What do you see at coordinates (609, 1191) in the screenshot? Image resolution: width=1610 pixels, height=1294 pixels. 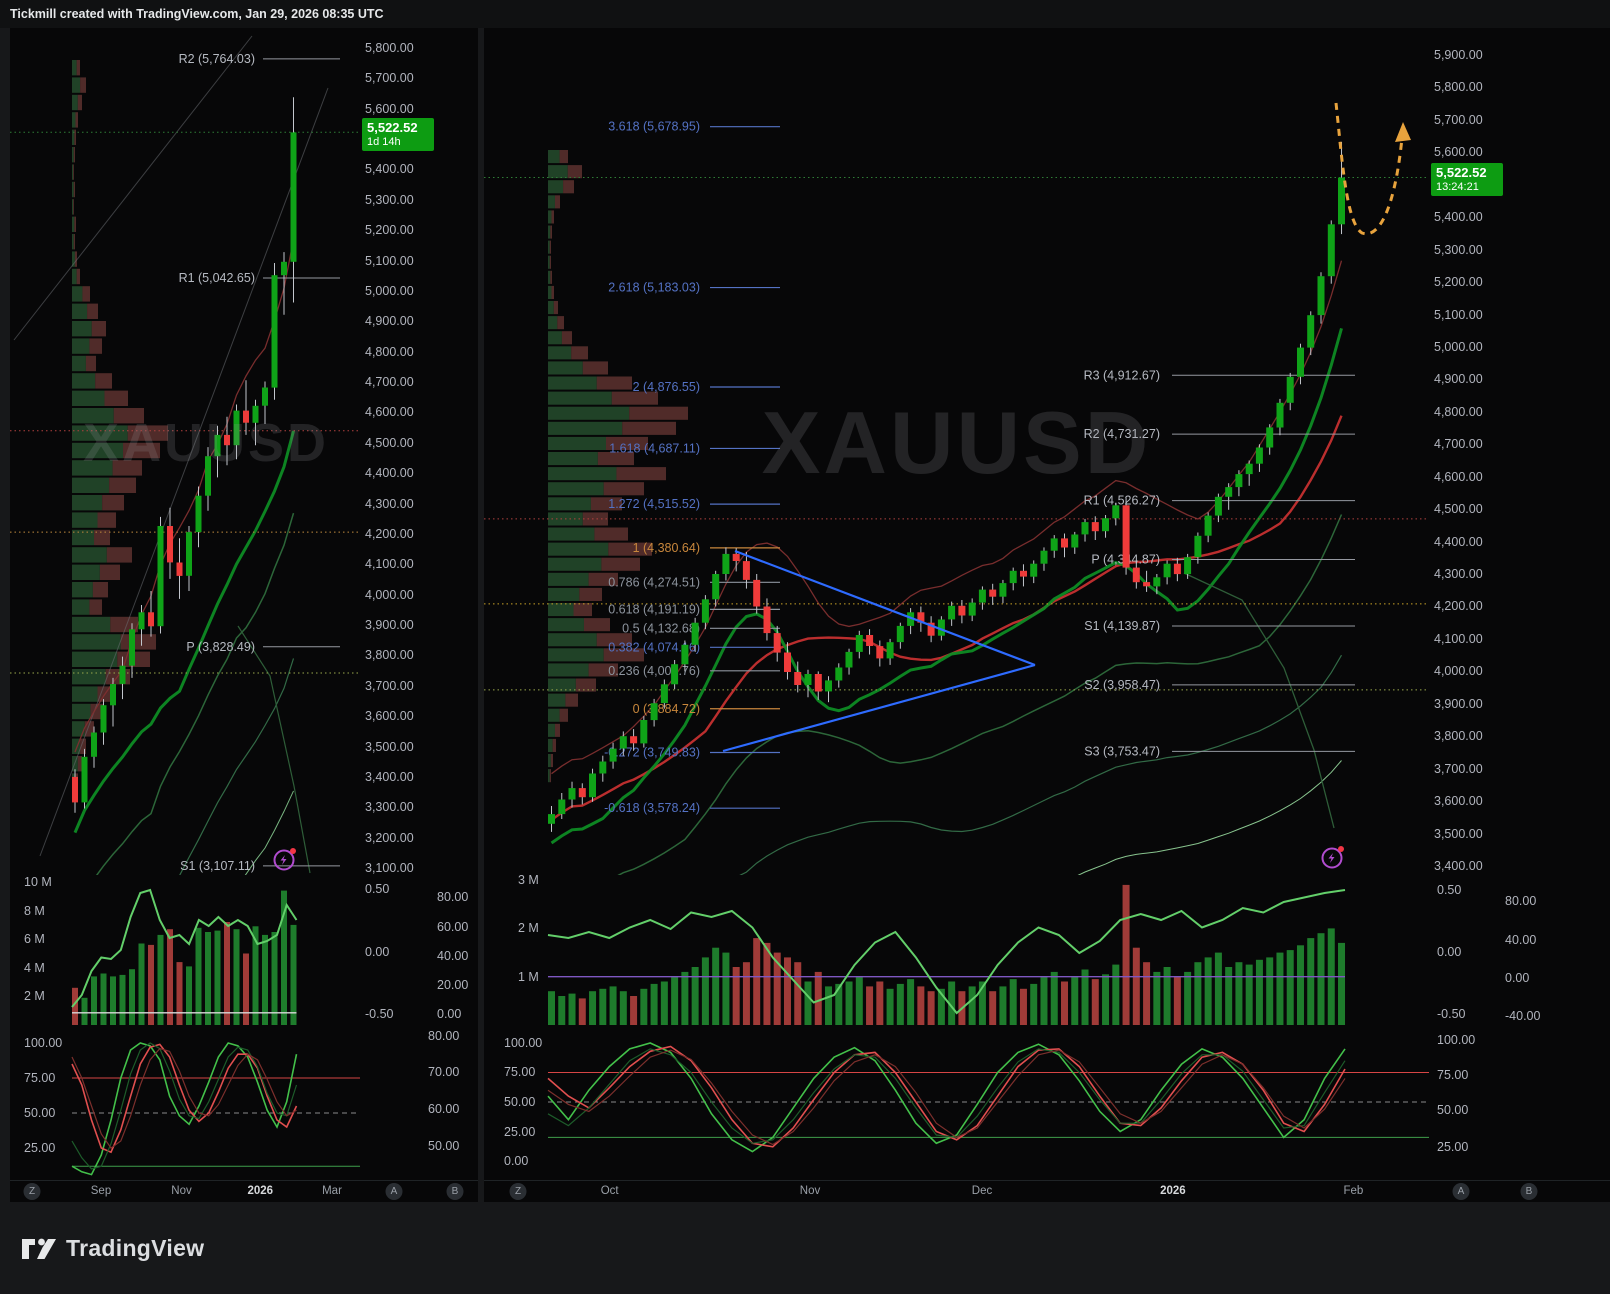 I see `time-axis-label-oct: Oct` at bounding box center [609, 1191].